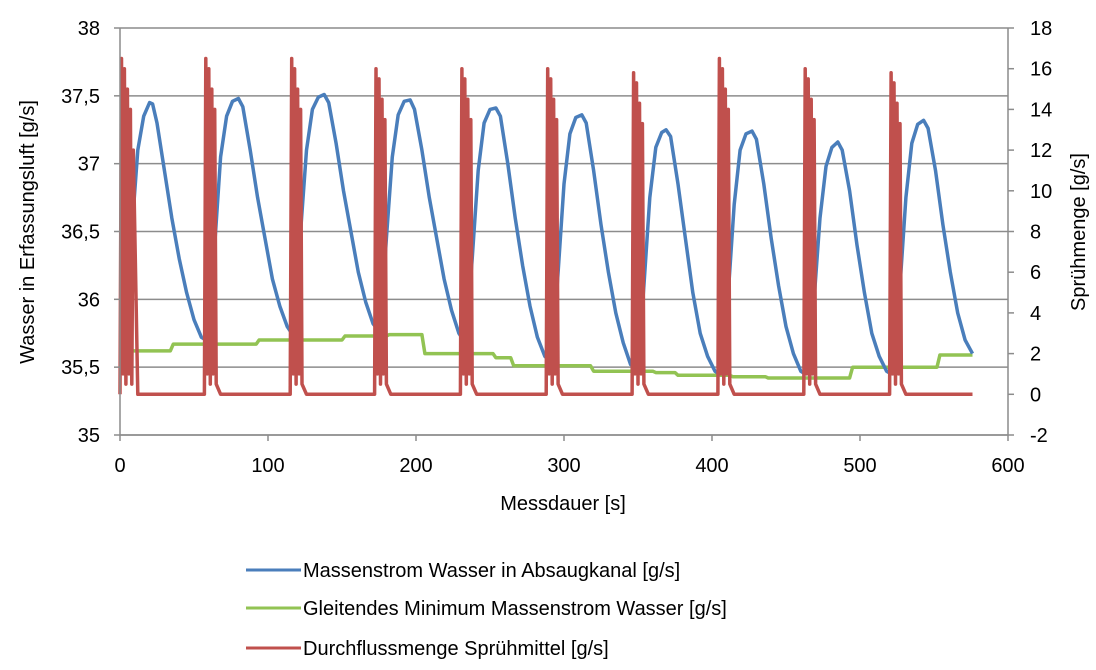 This screenshot has height=670, width=1096. Describe the element at coordinates (1035, 314) in the screenshot. I see `y-right-tick-label: 4` at that location.